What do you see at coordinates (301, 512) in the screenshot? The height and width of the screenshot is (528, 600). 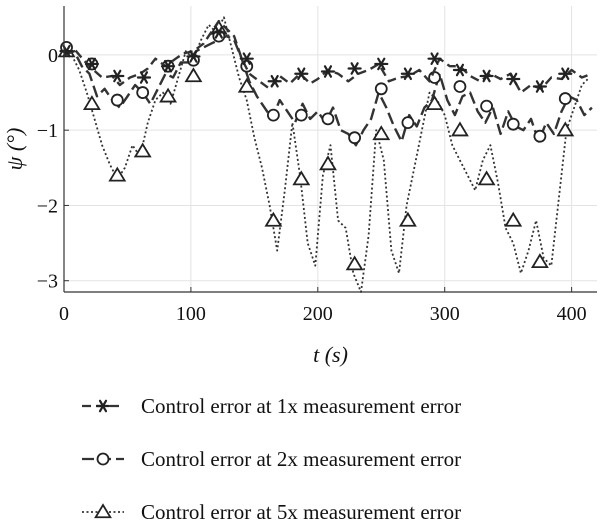 I see `legend-label: Control error at 5x measurement error` at bounding box center [301, 512].